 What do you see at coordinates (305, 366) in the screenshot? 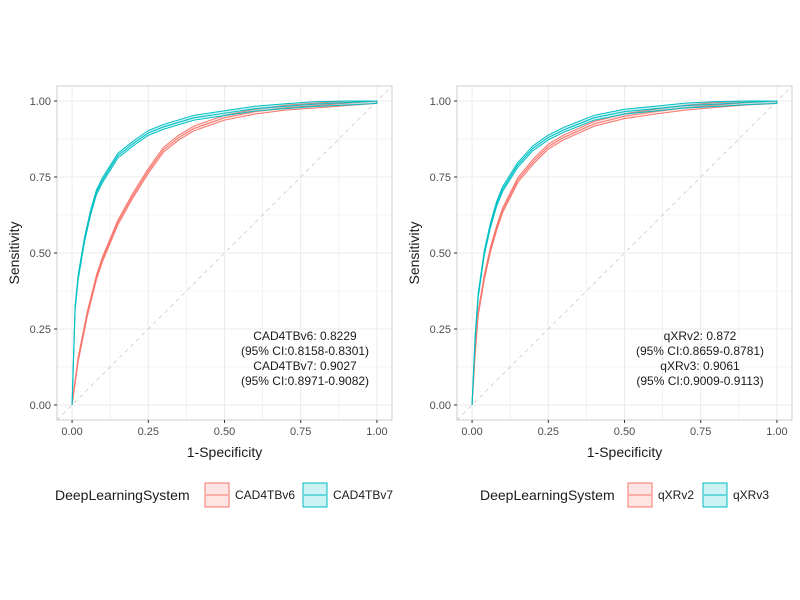
I see `auc-annotation: CAD4TBv7: 0.9027` at bounding box center [305, 366].